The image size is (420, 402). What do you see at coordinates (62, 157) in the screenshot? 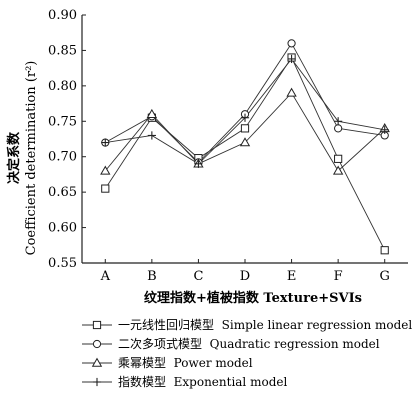
I see `y-tick-label: 0.70` at bounding box center [62, 157].